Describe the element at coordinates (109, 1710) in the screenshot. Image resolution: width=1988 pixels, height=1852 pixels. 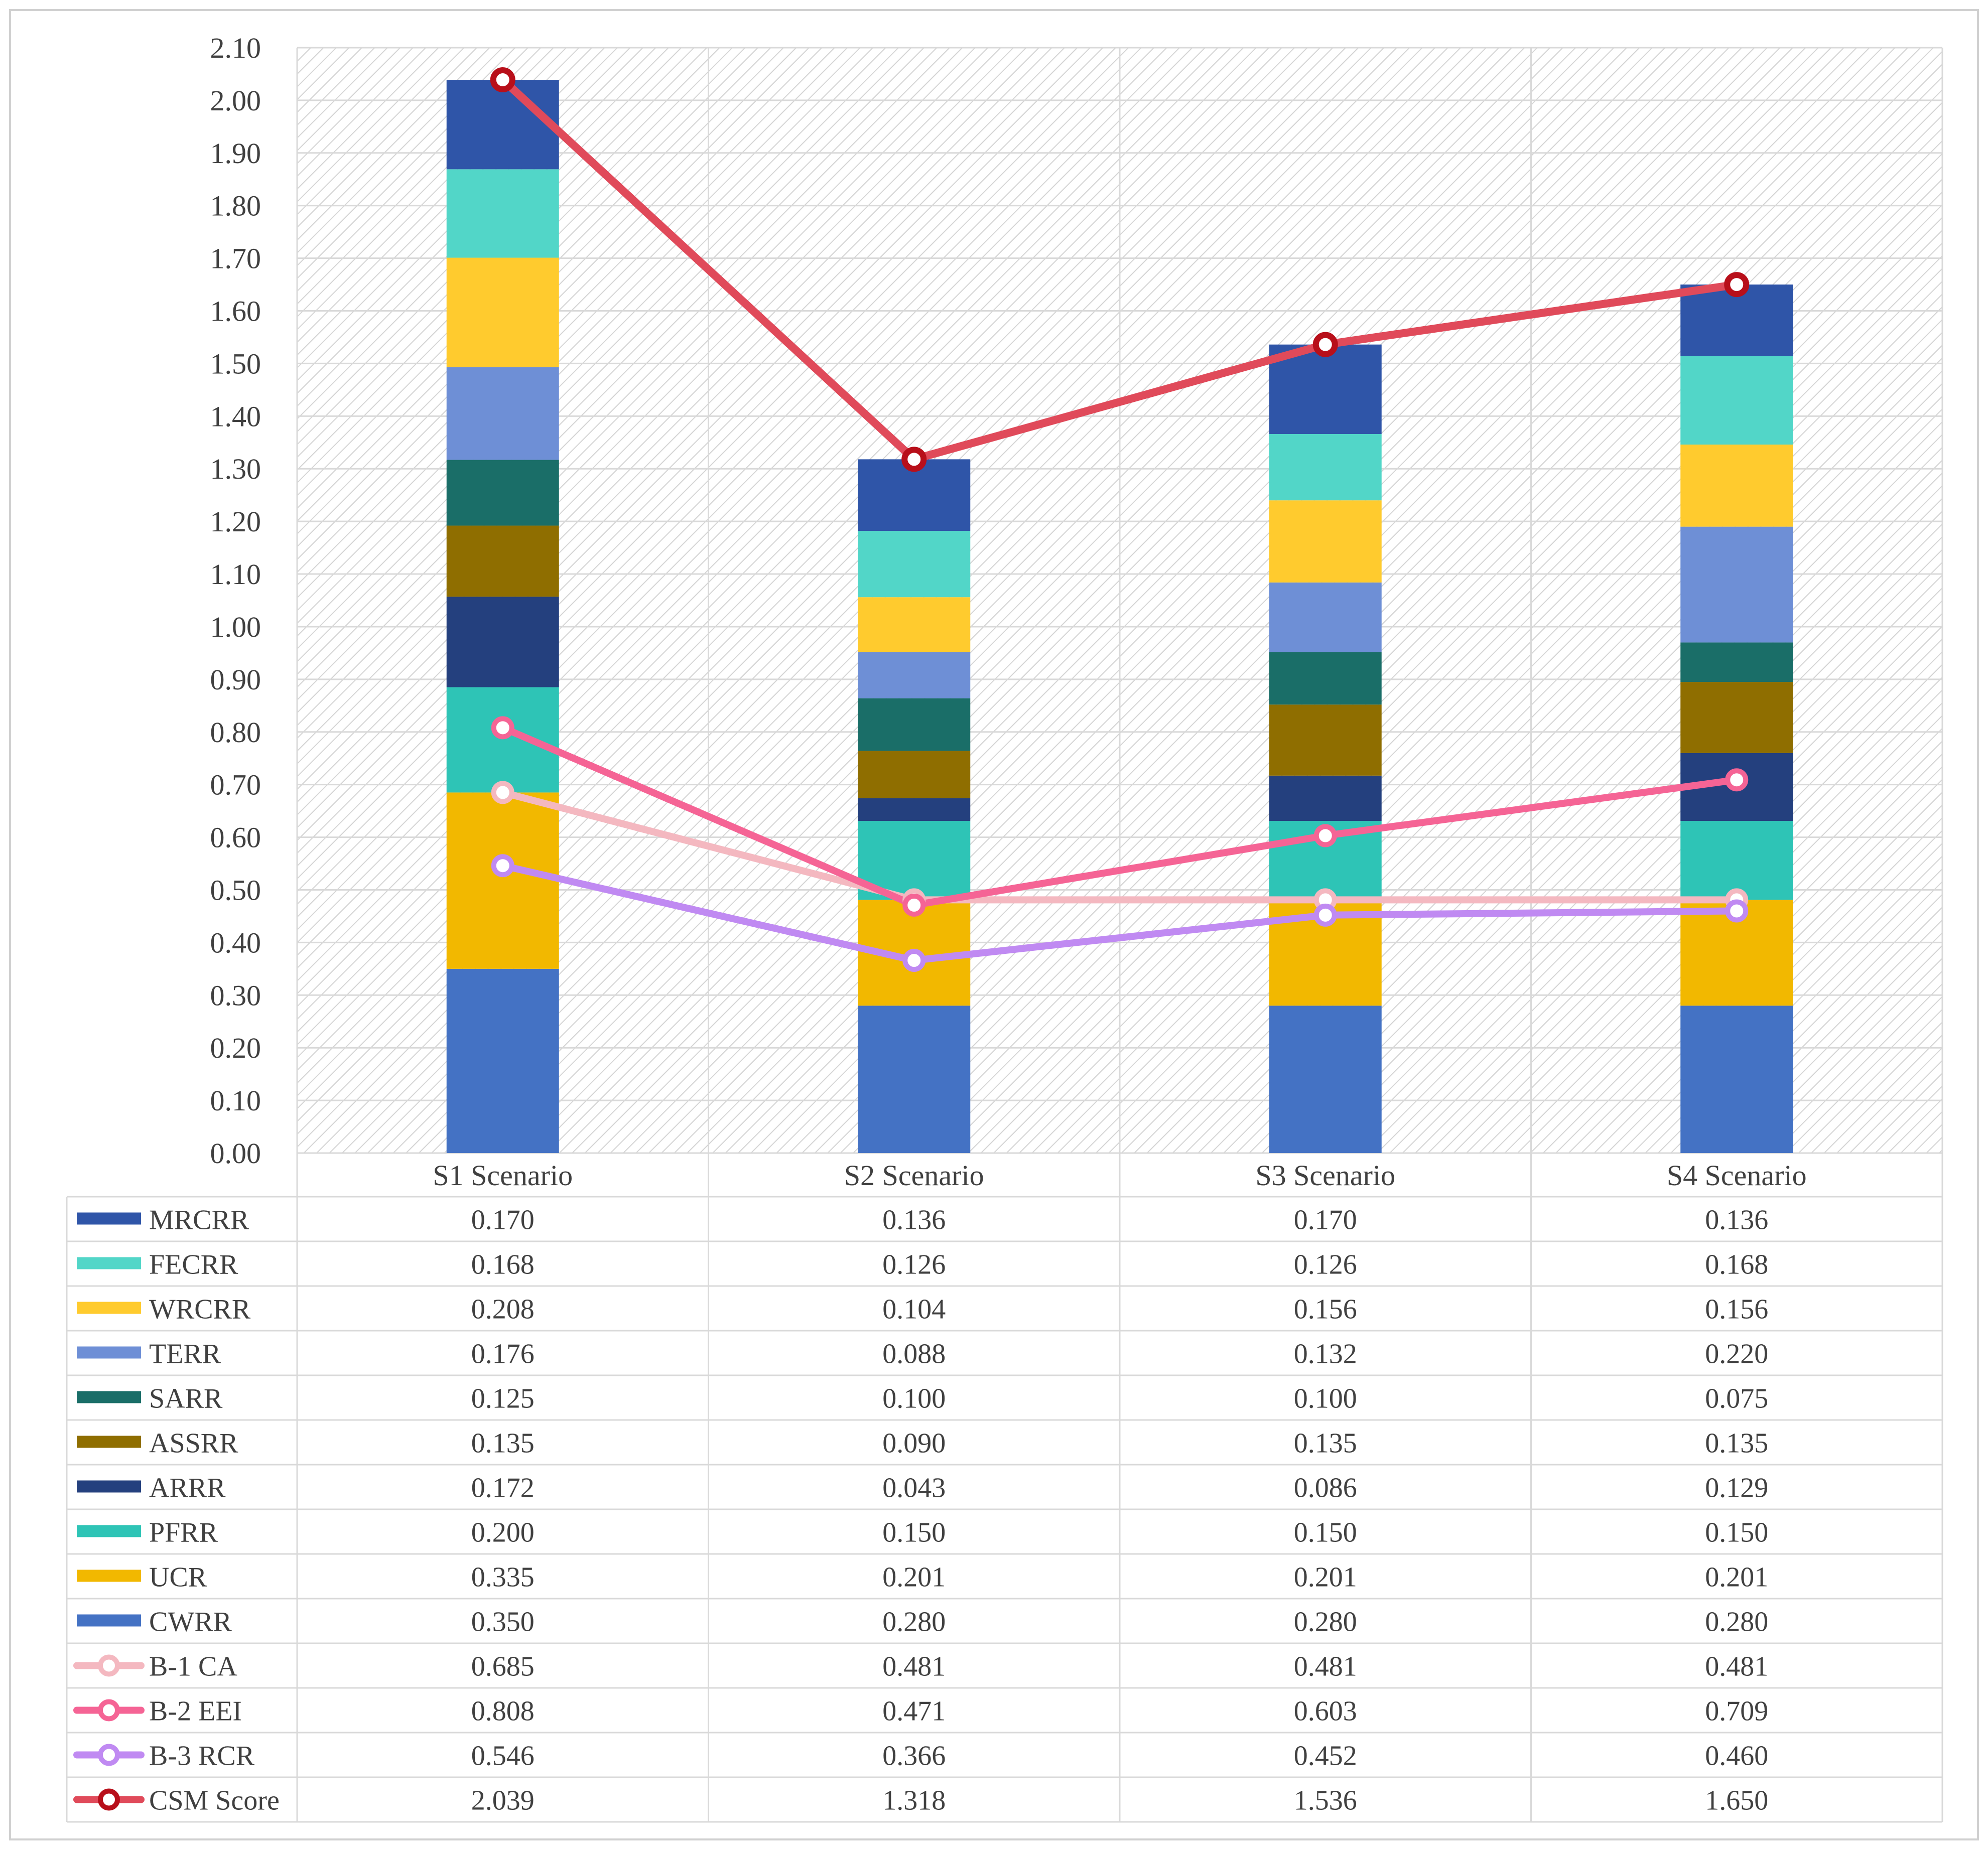
I see `legend-marker-b-2-eei` at that location.